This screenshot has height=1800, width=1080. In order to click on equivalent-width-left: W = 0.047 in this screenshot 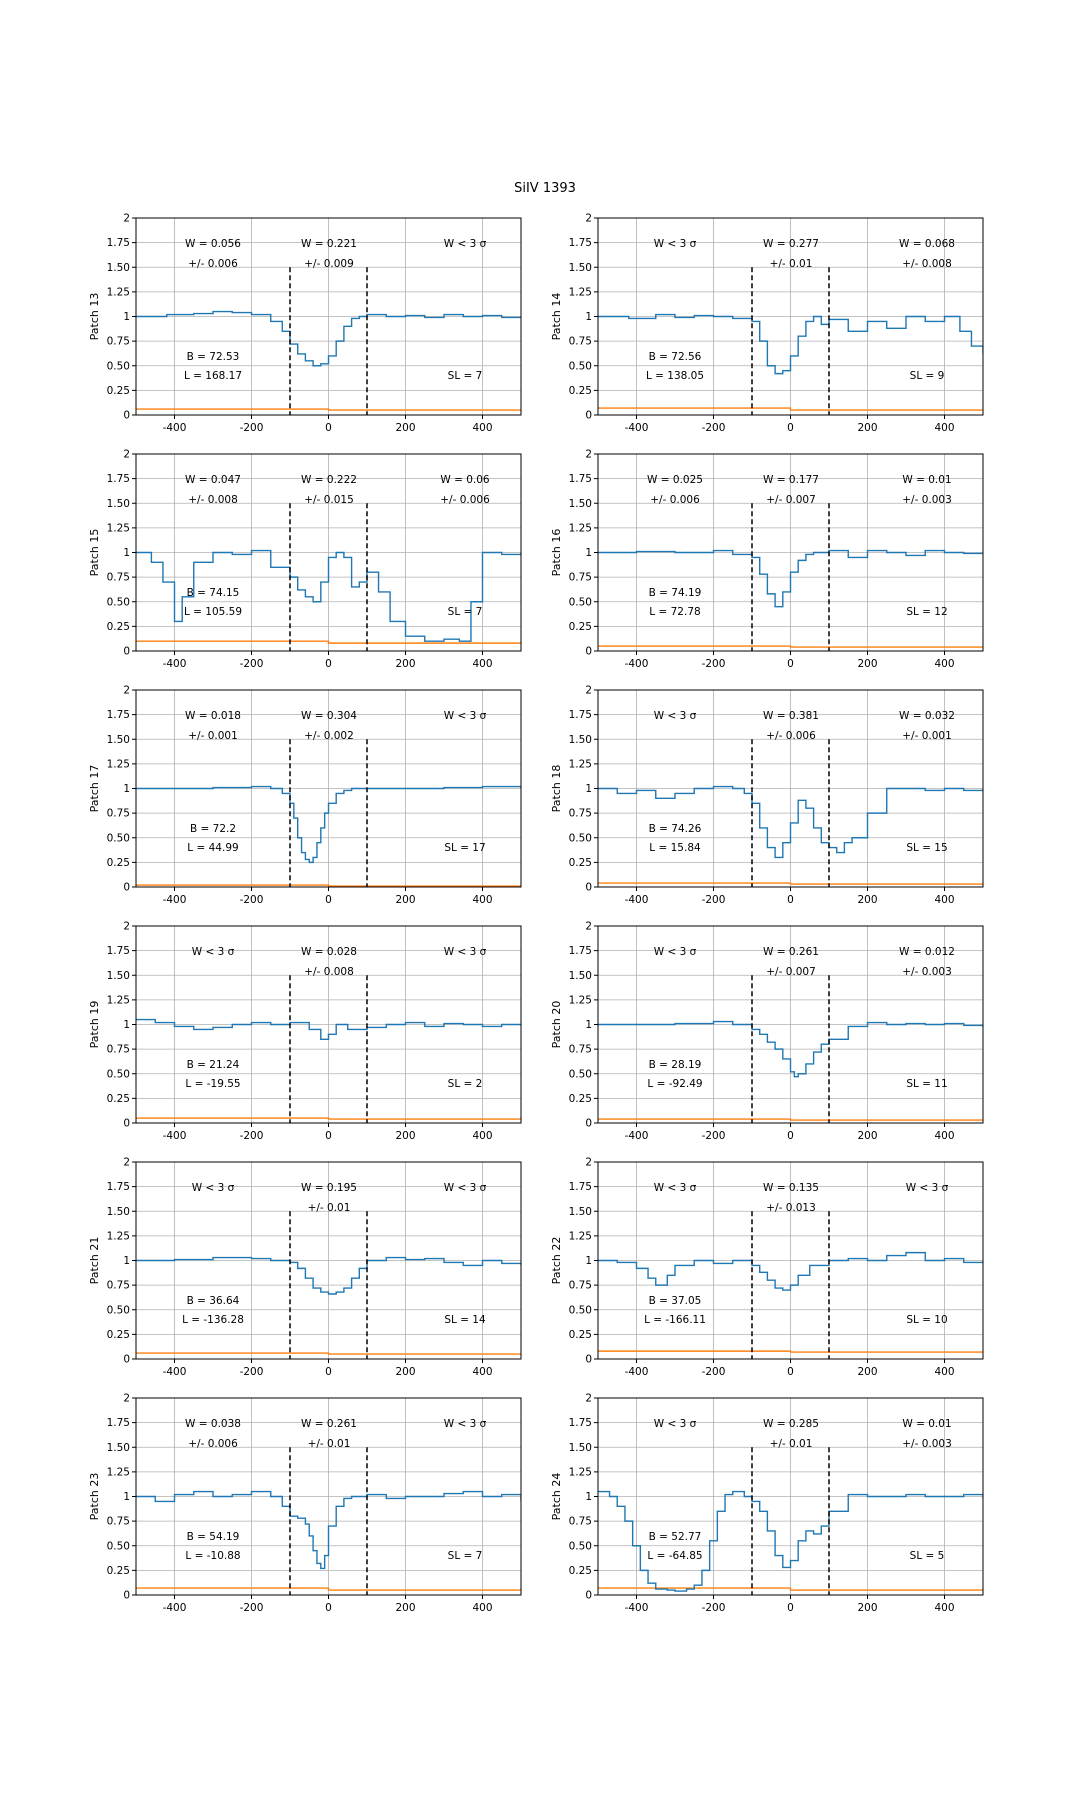, I will do `click(213, 480)`.